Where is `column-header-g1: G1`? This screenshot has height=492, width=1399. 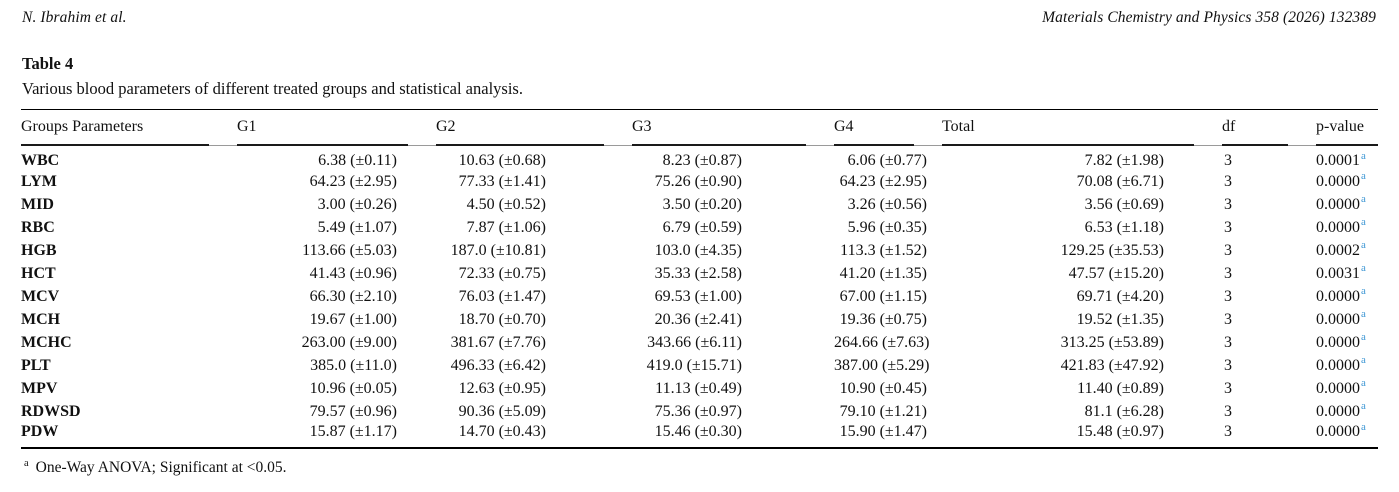 column-header-g1: G1 is located at coordinates (336, 128).